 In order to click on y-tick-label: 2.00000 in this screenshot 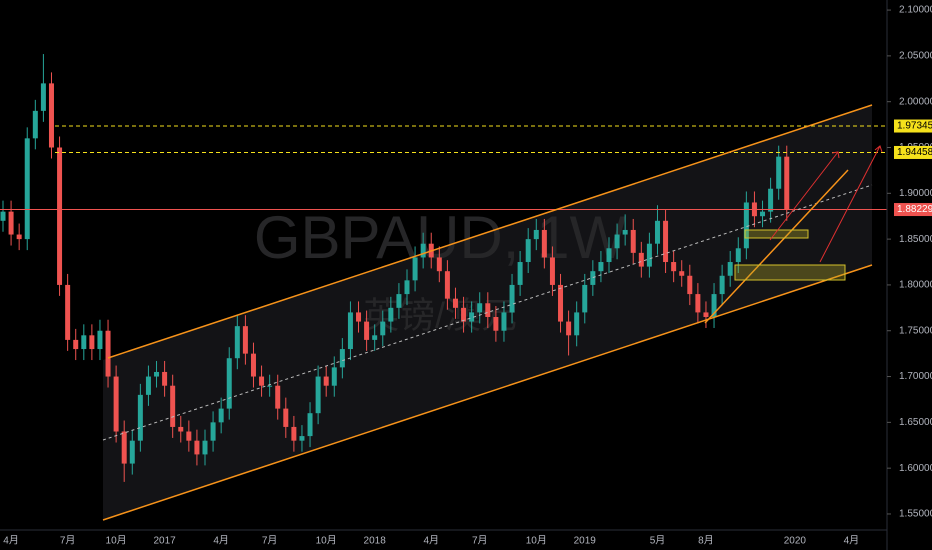, I will do `click(915, 101)`.